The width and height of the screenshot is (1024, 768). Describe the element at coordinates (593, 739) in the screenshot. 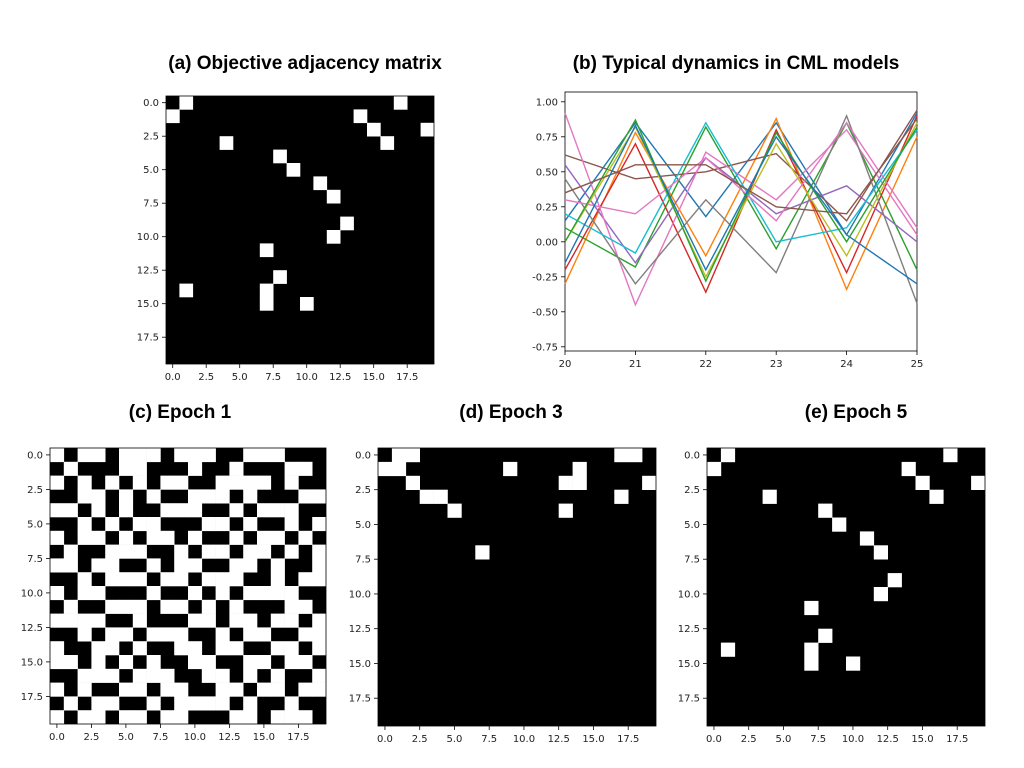

I see `x-tick-label: 15.0` at that location.